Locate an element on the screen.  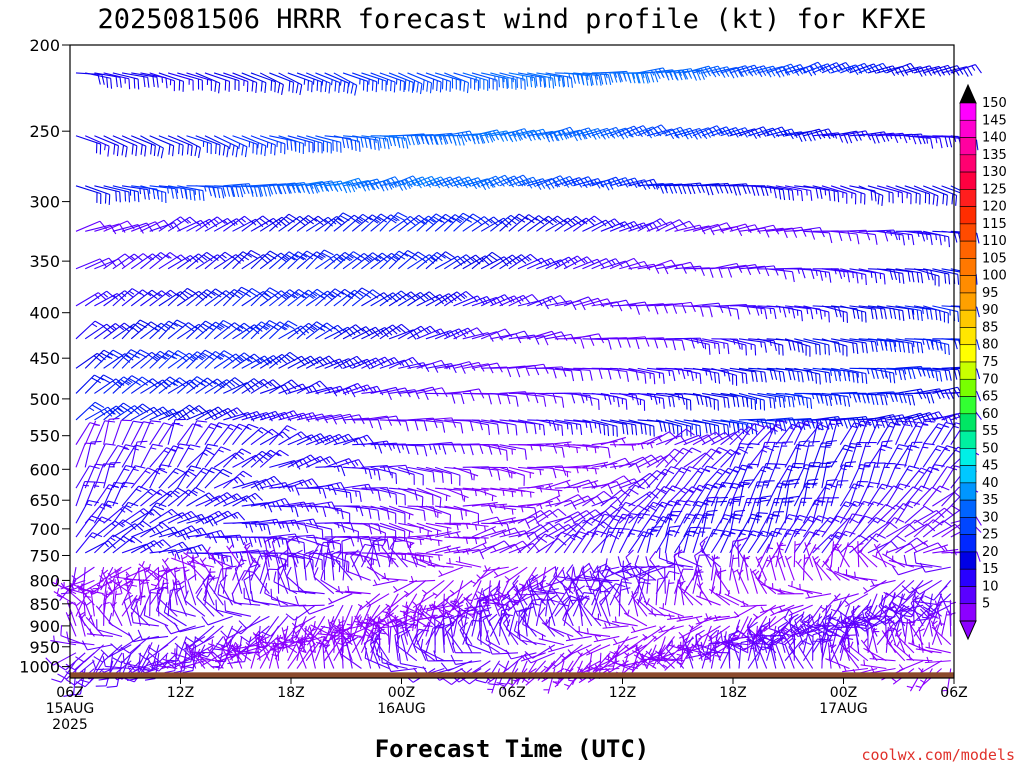
x-tick-label: 18Z is located at coordinates (732, 693).